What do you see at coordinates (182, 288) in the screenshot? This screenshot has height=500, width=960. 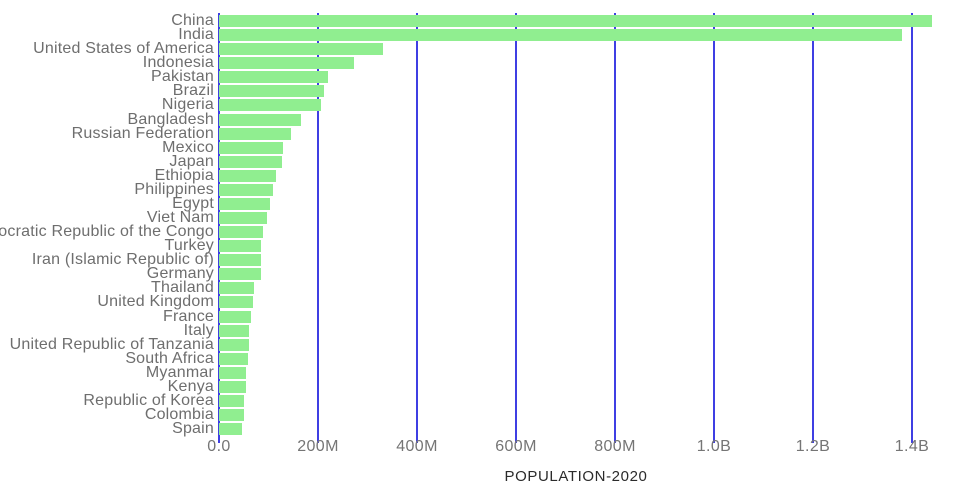 I see `y-axis-label: Thailand` at bounding box center [182, 288].